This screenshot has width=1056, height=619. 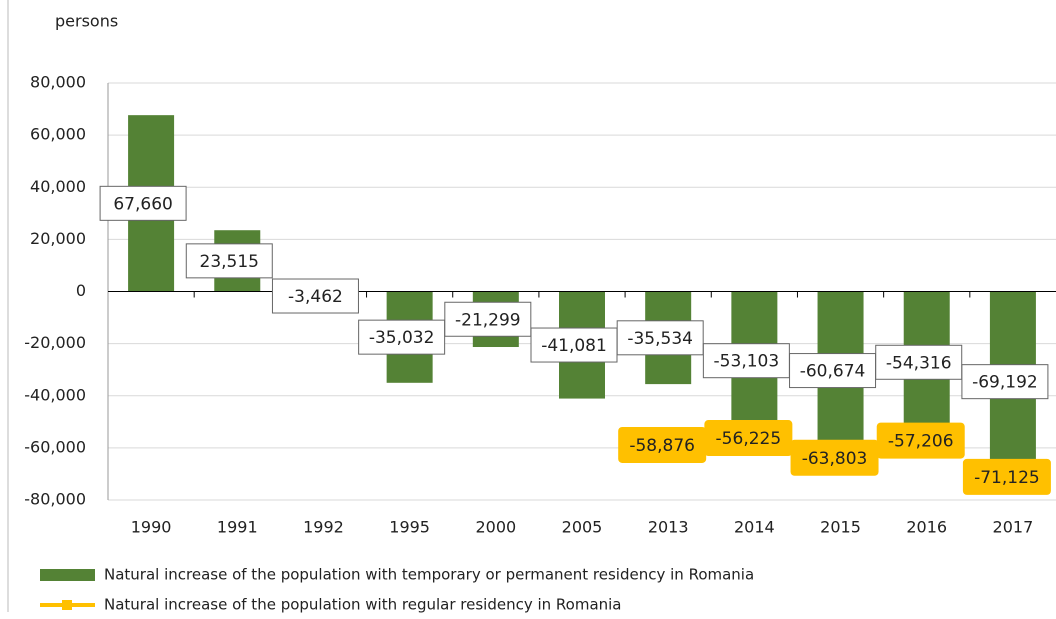 What do you see at coordinates (582, 527) in the screenshot?
I see `x-tick-label: 2005` at bounding box center [582, 527].